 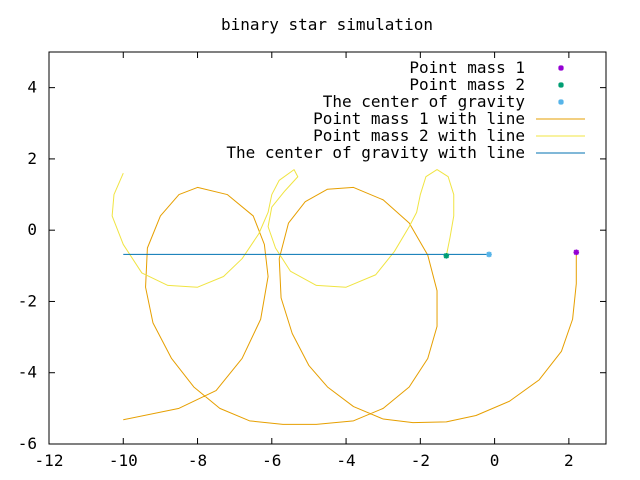 What do you see at coordinates (49, 460) in the screenshot?
I see `x-tick-label: -12` at bounding box center [49, 460].